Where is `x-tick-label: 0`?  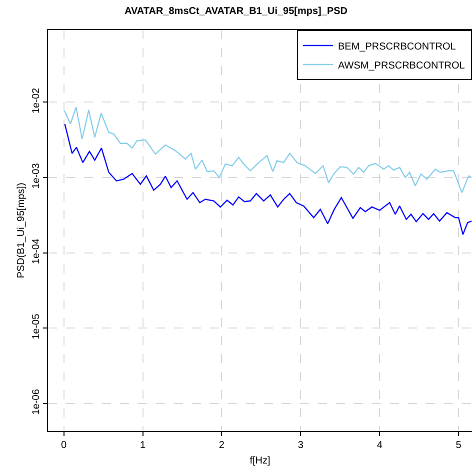 x-tick-label: 0 is located at coordinates (64, 445).